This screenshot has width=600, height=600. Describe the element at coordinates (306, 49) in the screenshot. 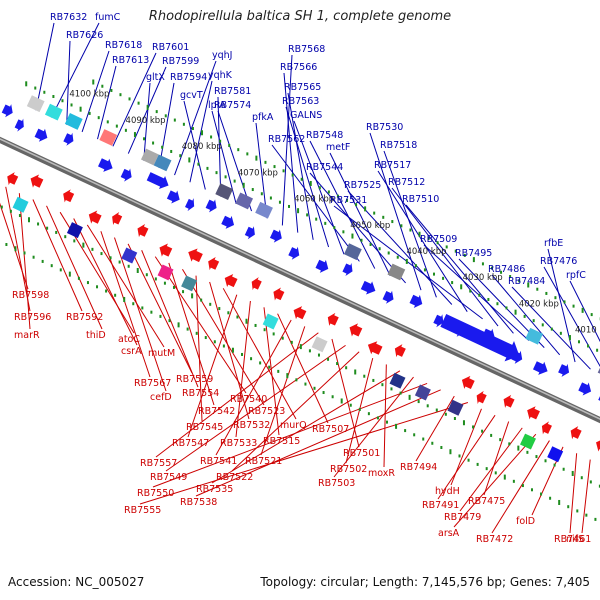

I see `gene-label-forward: RB7568` at that location.